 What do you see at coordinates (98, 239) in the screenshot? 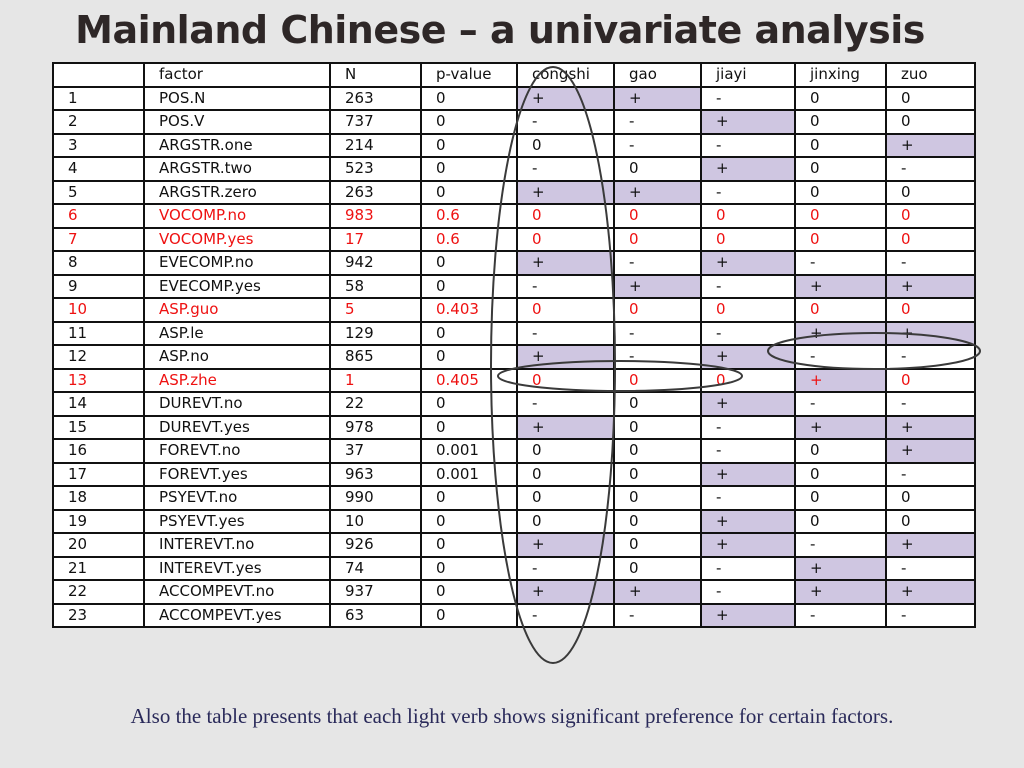
I see `table-cell: 7` at bounding box center [98, 239].